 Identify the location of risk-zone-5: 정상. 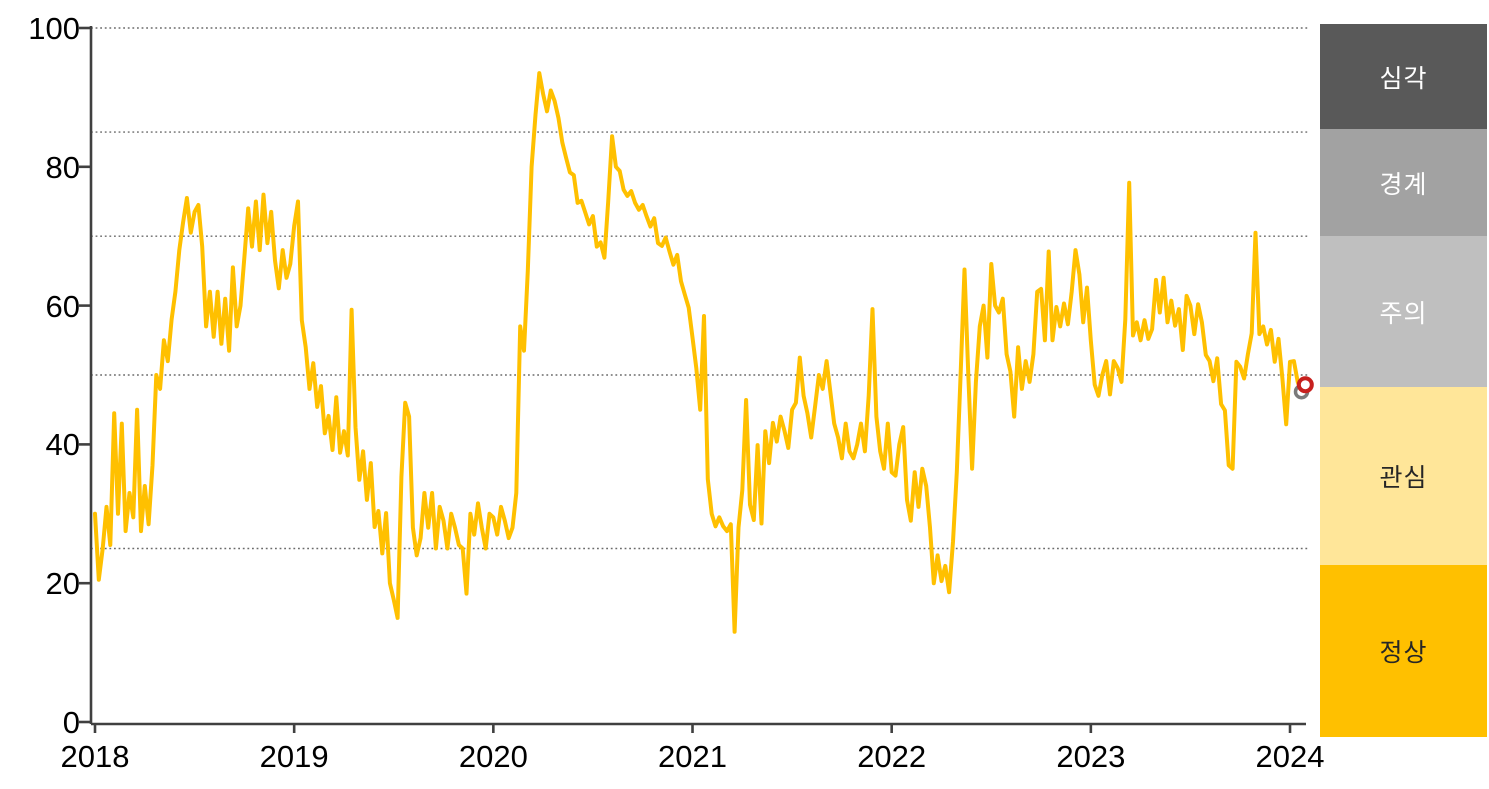
(1403, 651).